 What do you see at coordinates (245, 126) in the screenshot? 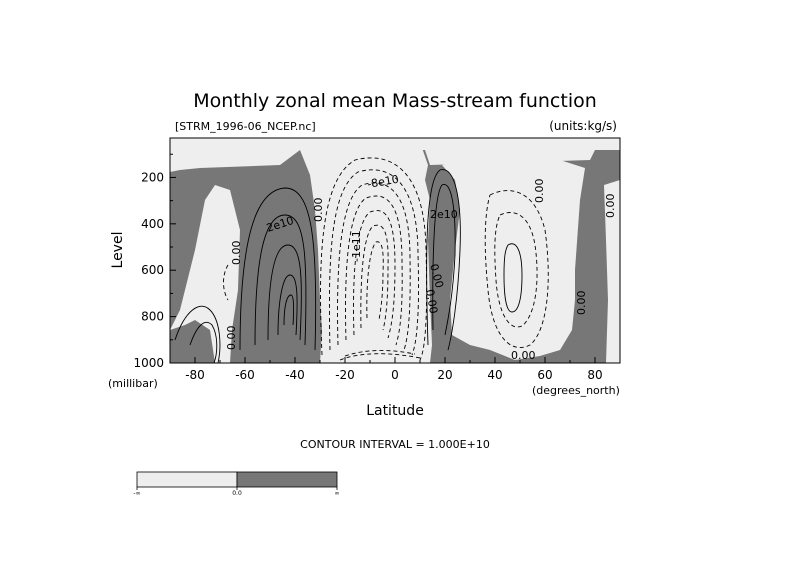
I see `file-label: [STRM_1996-06_NCEP.nc]` at bounding box center [245, 126].